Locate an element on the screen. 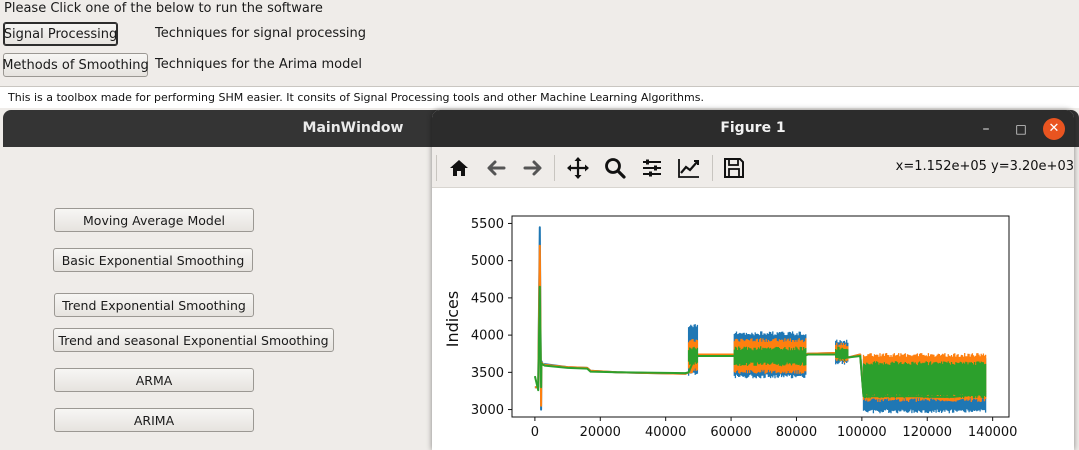 The image size is (1079, 450). x-tick-label: 80000 is located at coordinates (796, 432).